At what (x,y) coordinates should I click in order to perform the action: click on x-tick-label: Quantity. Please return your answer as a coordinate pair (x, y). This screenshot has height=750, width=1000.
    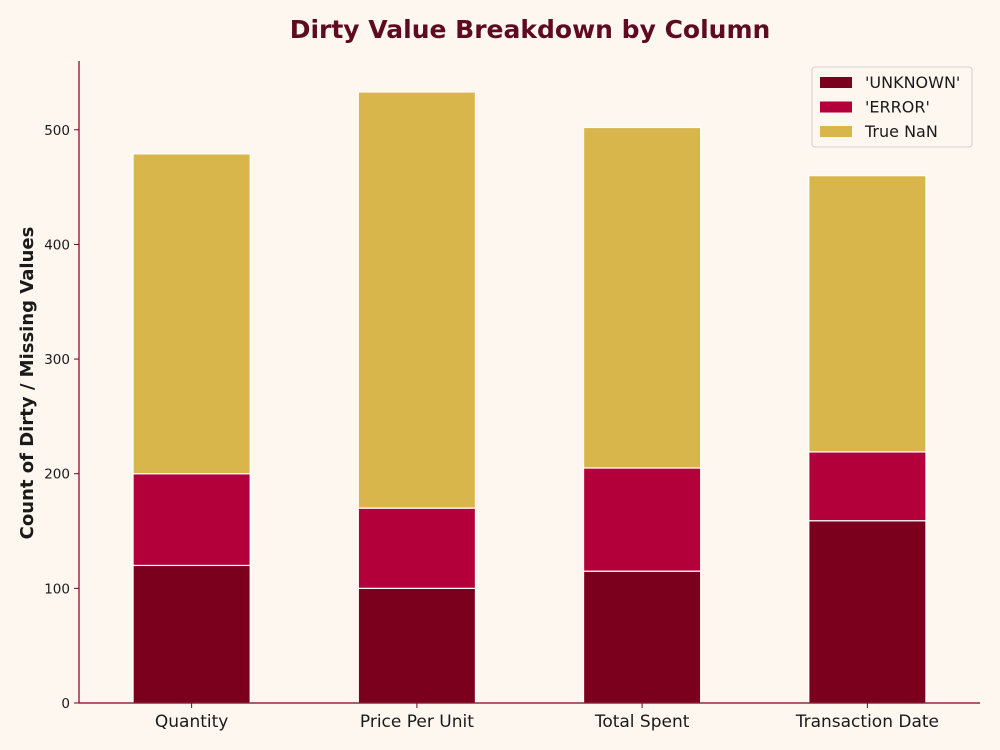
    Looking at the image, I should click on (191, 722).